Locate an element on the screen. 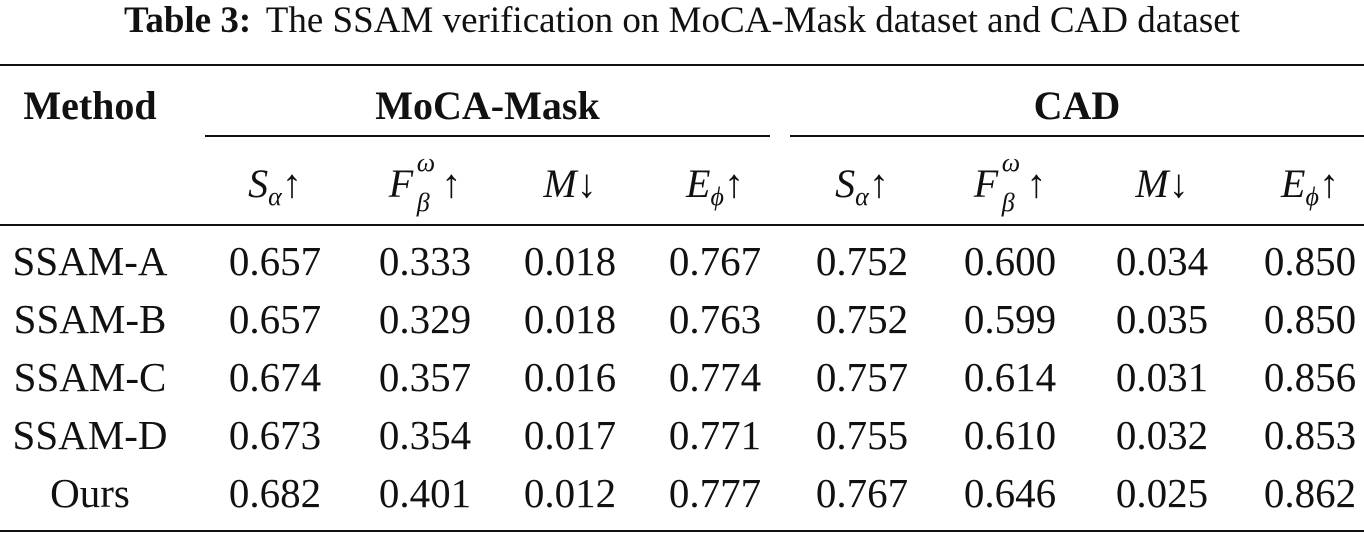 The width and height of the screenshot is (1364, 534). metric-header-4: Sα↑ is located at coordinates (862, 185).